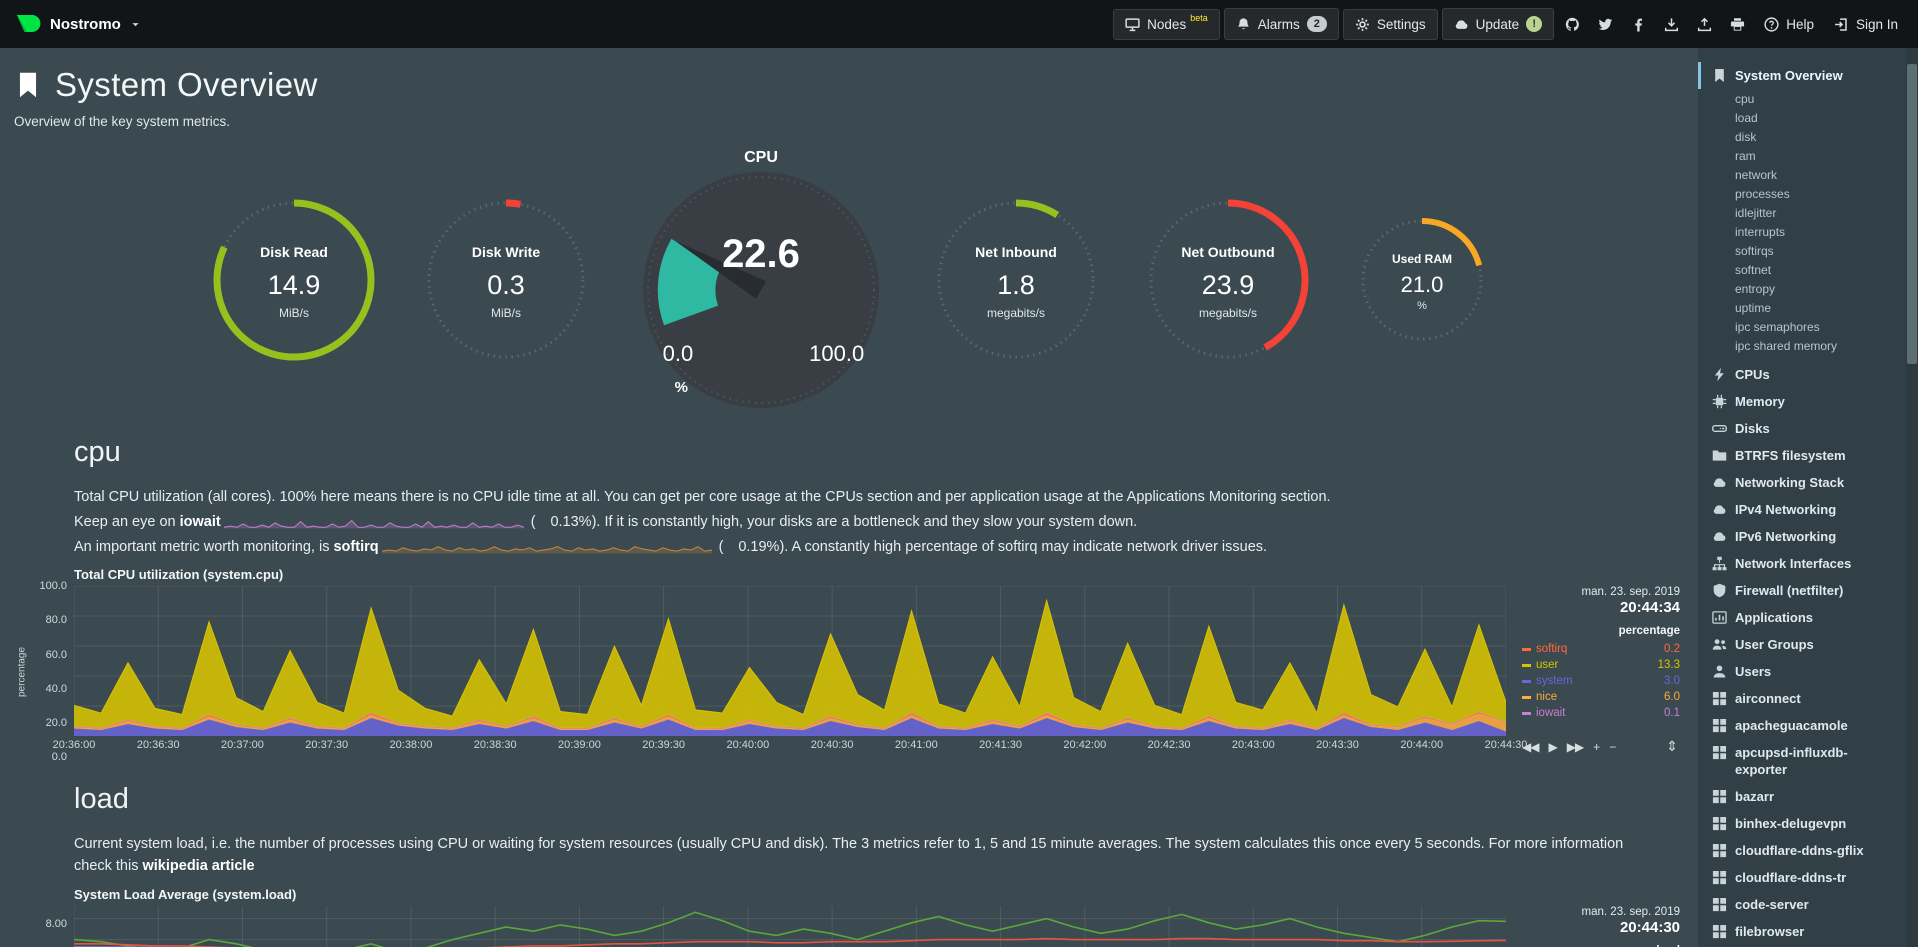 Image resolution: width=1918 pixels, height=947 pixels. I want to click on x-tick-label: 20:38:30, so click(495, 745).